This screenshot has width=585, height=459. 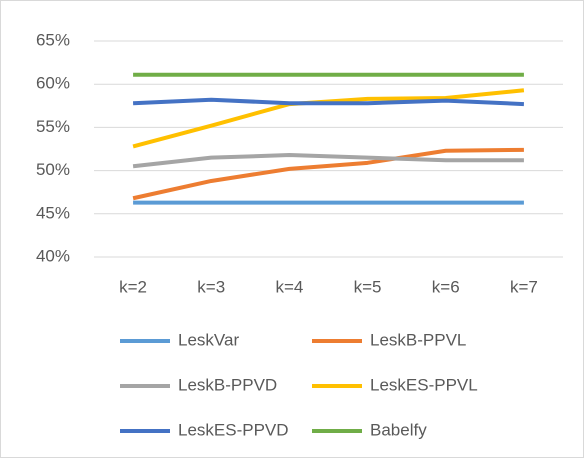 I want to click on legend-label: LeskES-PPVL, so click(x=424, y=384).